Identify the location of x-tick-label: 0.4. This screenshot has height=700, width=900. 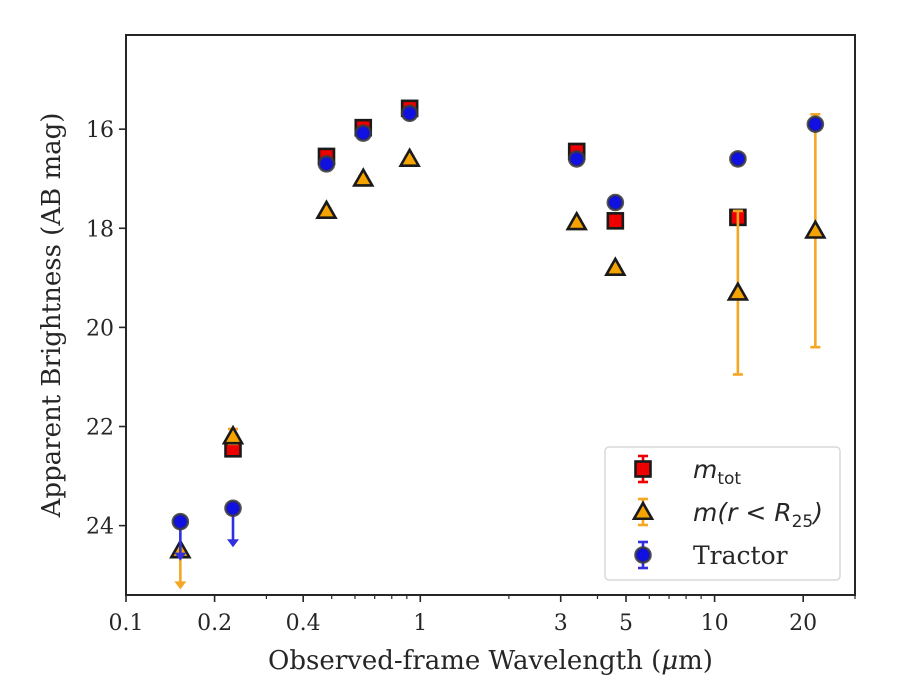
(303, 623).